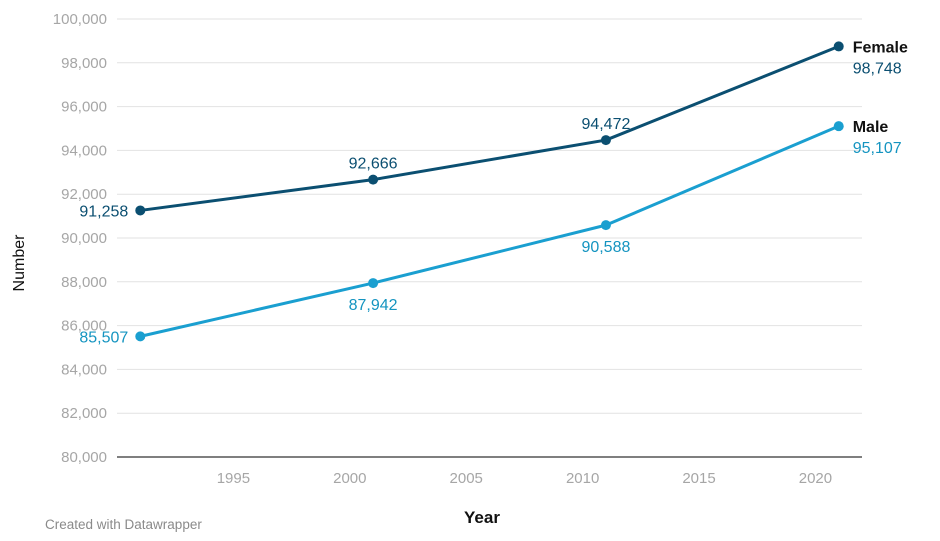 Image resolution: width=940 pixels, height=541 pixels. Describe the element at coordinates (103, 337) in the screenshot. I see `data-label: 85,507` at that location.